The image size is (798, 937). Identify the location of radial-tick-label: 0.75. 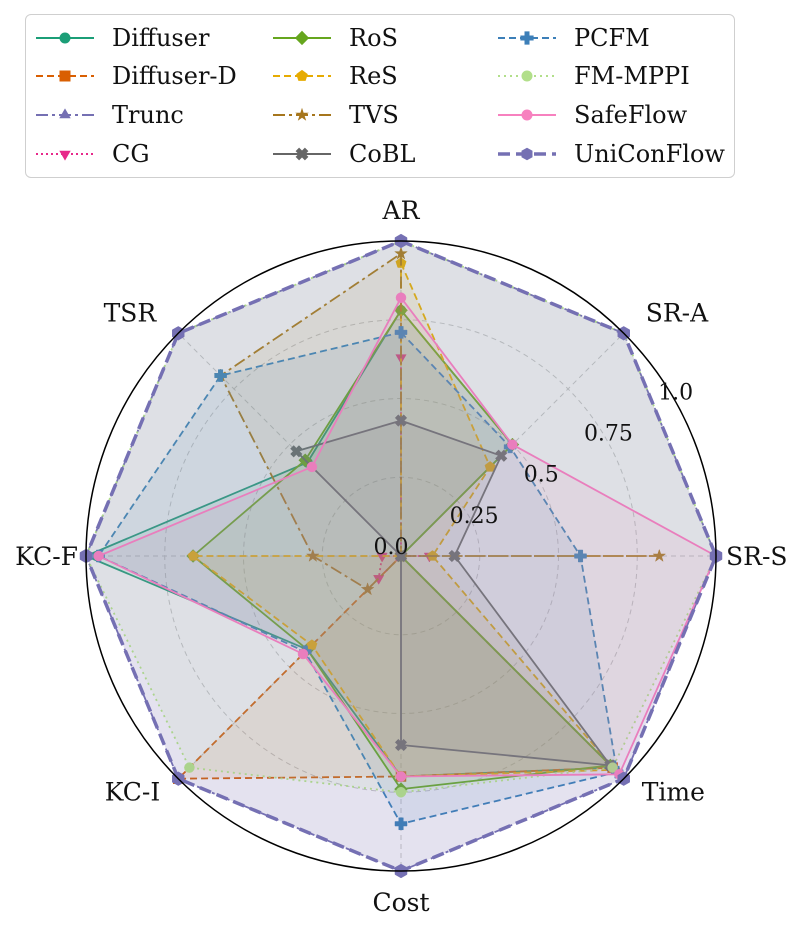
(608, 434).